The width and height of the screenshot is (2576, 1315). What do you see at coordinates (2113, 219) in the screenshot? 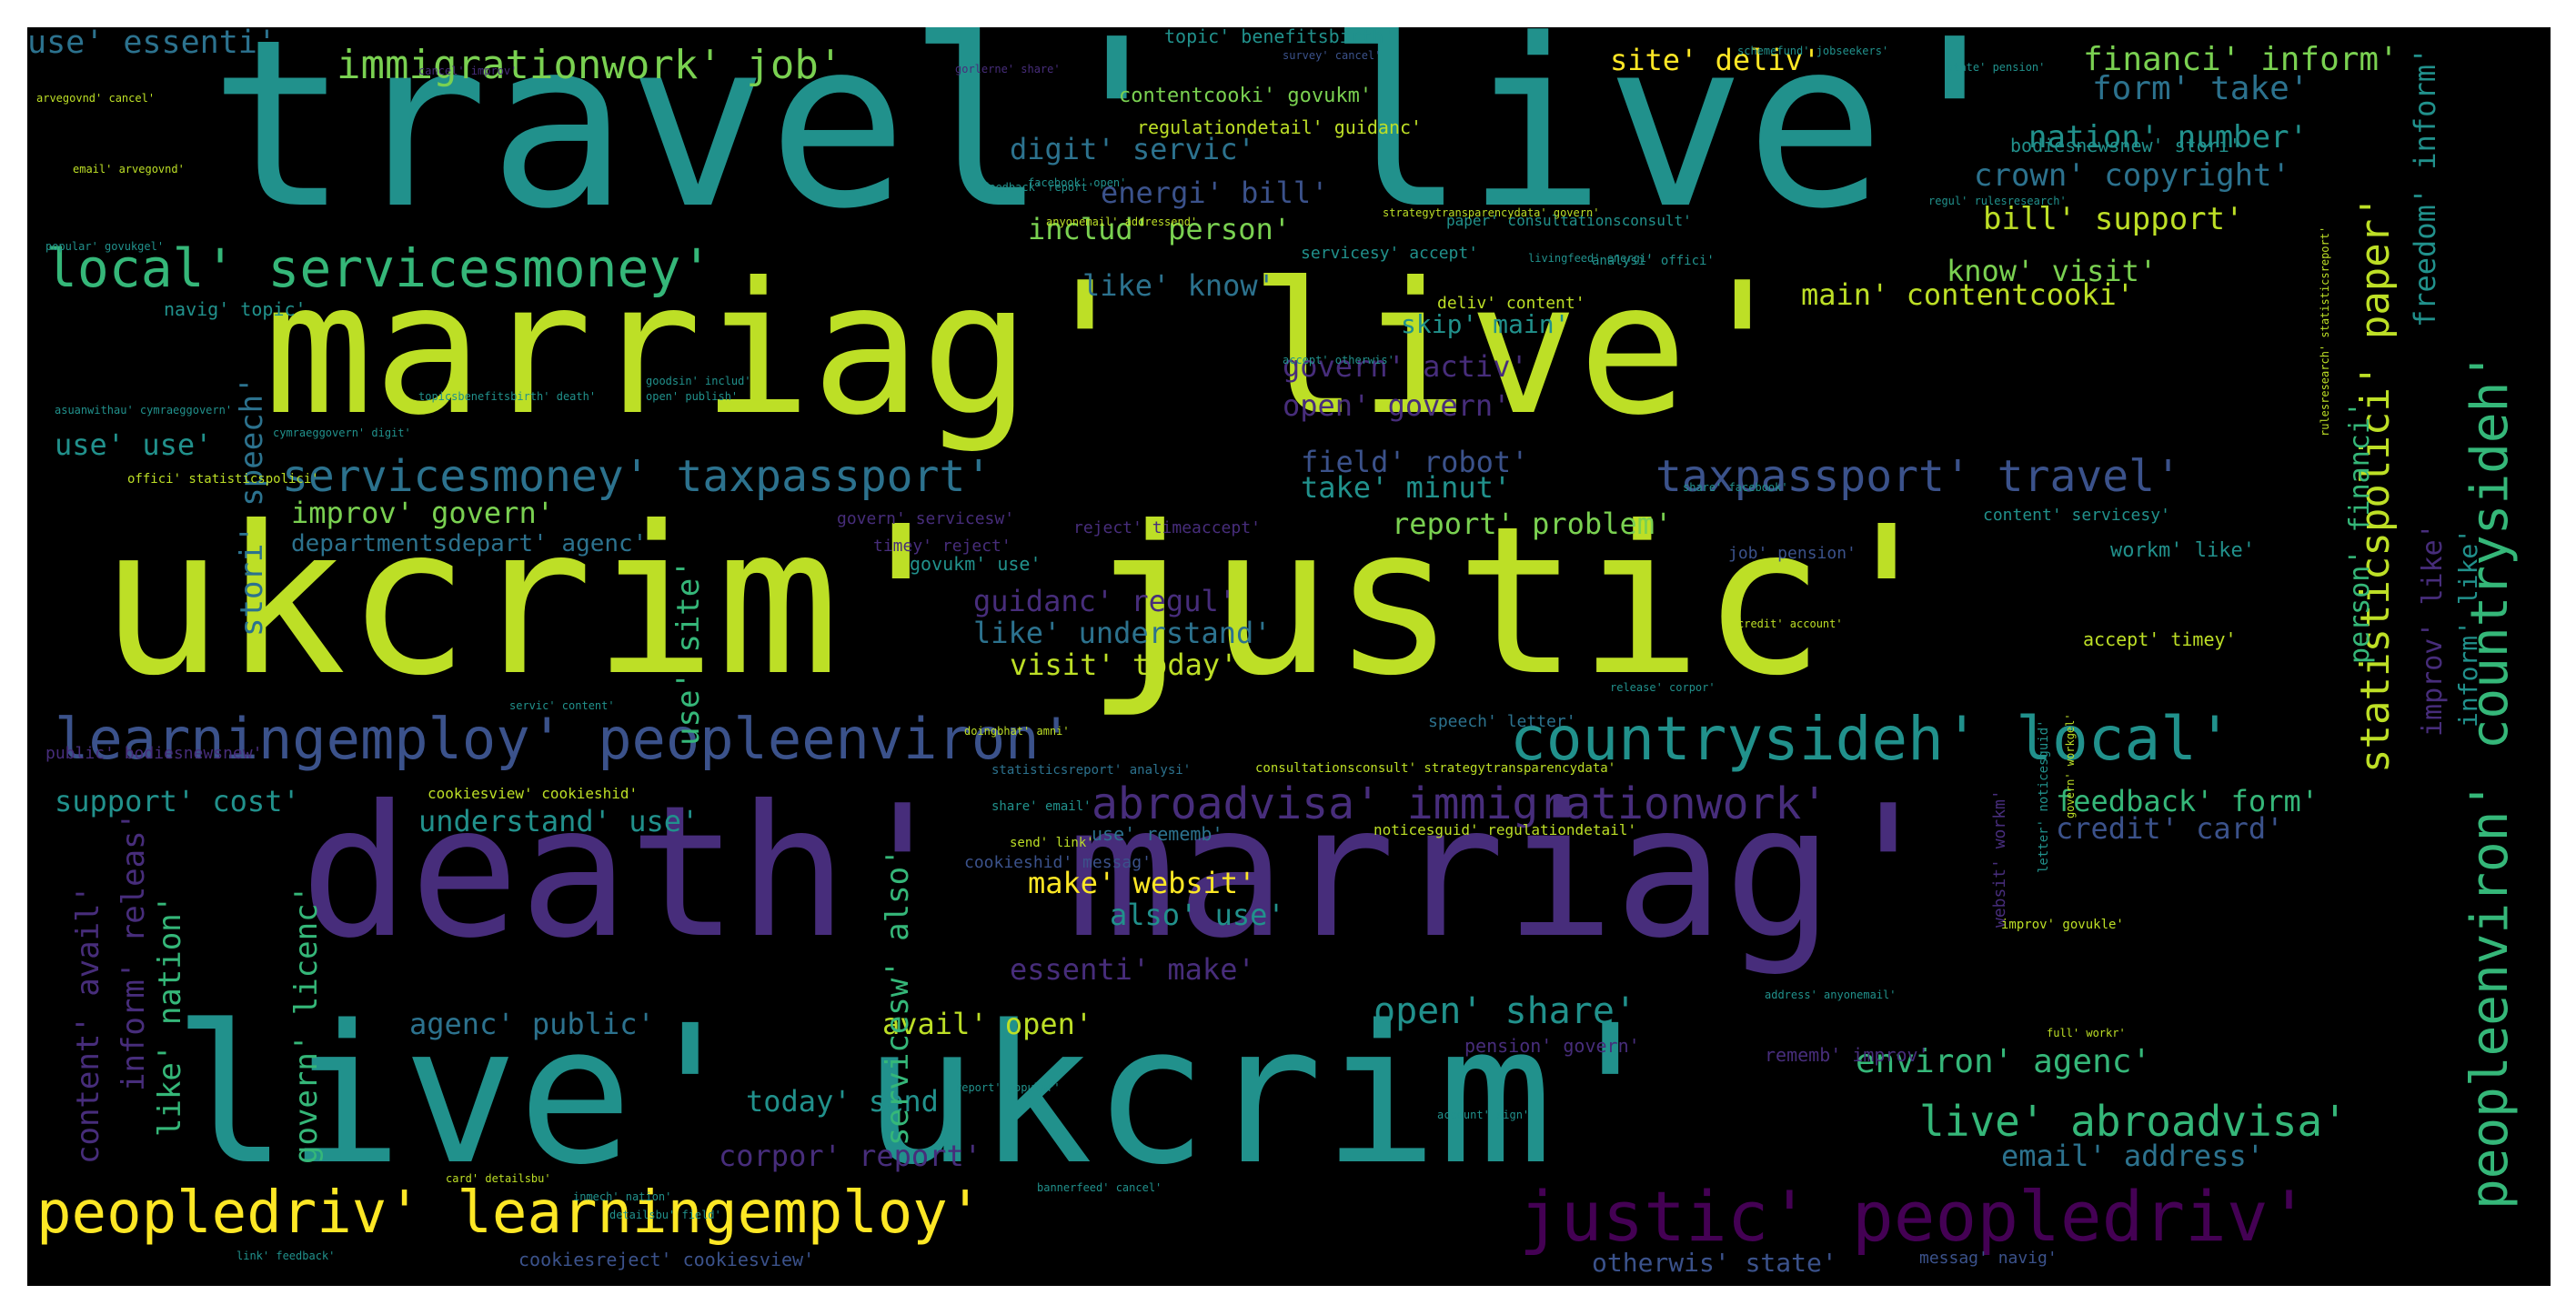
I see `word-cloud-term: bill' support'` at bounding box center [2113, 219].